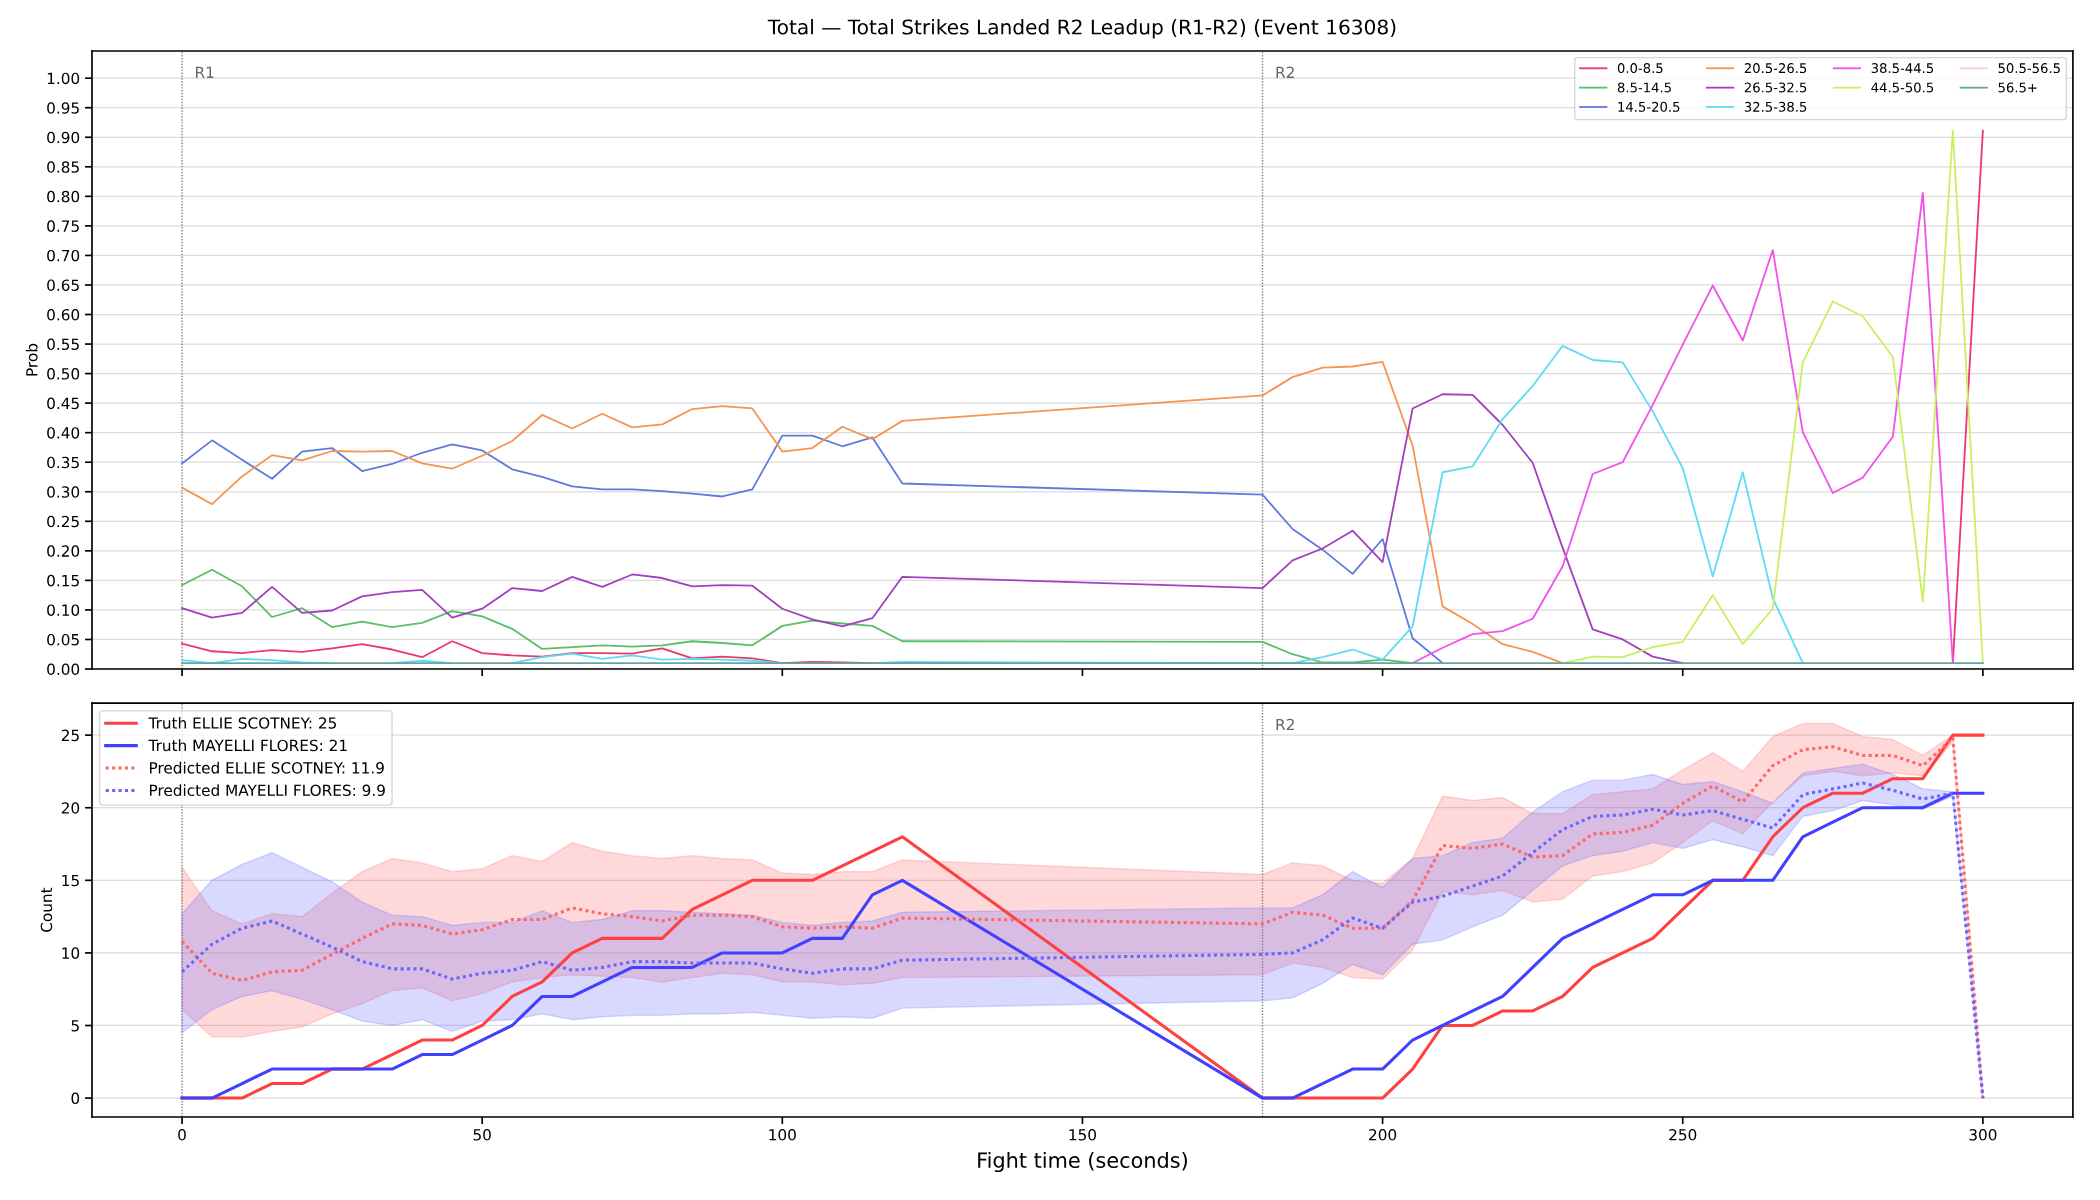 The image size is (2100, 1200). Describe the element at coordinates (1902, 68) in the screenshot. I see `legend-label: 38.5-44.5` at that location.